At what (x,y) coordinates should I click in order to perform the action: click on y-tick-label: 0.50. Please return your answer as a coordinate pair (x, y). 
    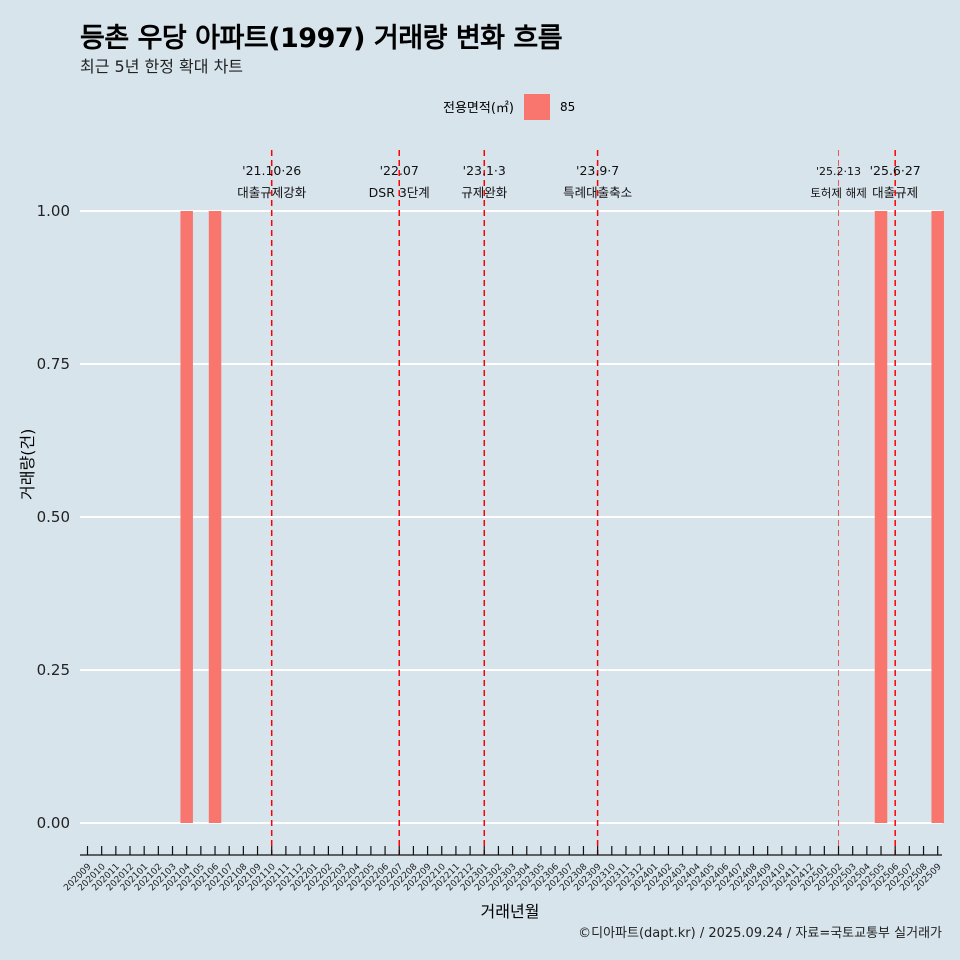
    Looking at the image, I should click on (53, 517).